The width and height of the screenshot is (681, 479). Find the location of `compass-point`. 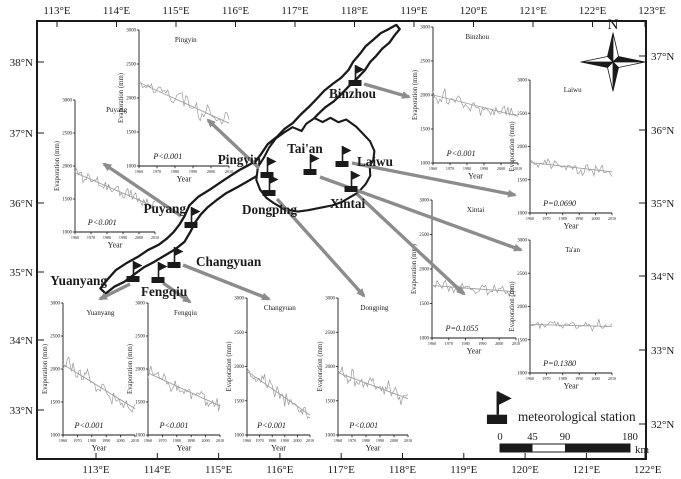

compass-point is located at coordinates (615, 76).